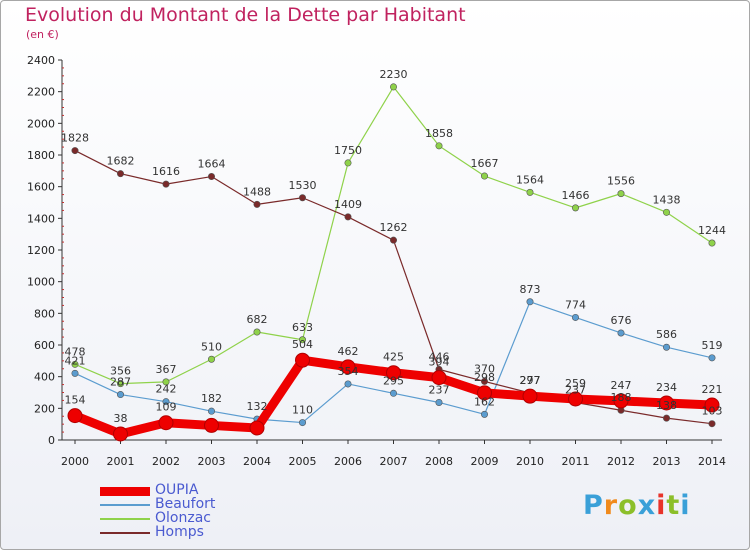 The image size is (750, 550). Describe the element at coordinates (348, 351) in the screenshot. I see `data-label-oupia: 462` at that location.